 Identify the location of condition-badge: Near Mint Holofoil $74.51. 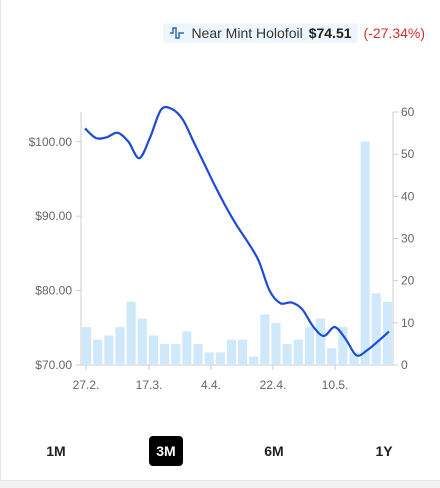
(260, 33).